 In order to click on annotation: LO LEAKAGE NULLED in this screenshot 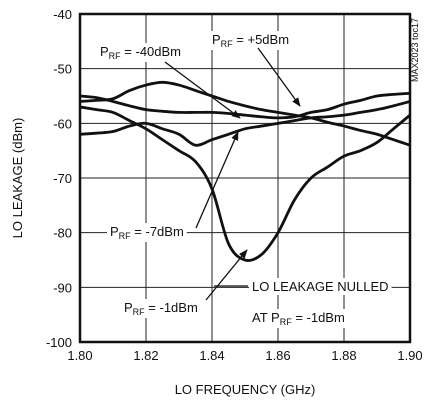, I will do `click(320, 286)`.